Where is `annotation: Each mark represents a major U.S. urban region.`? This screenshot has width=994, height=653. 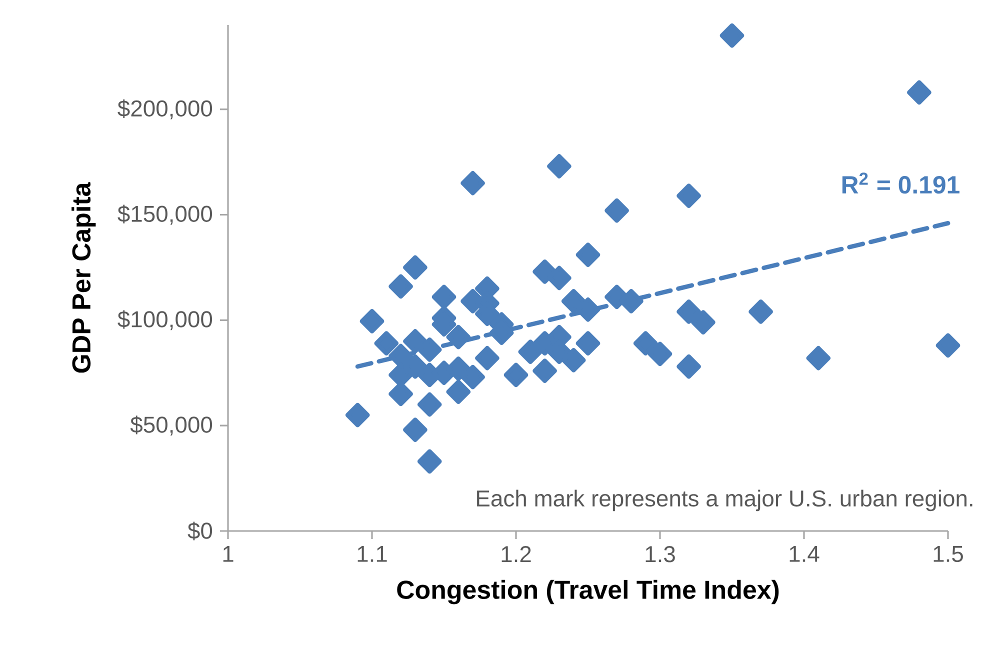 annotation: Each mark represents a major U.S. urban region. is located at coordinates (724, 501).